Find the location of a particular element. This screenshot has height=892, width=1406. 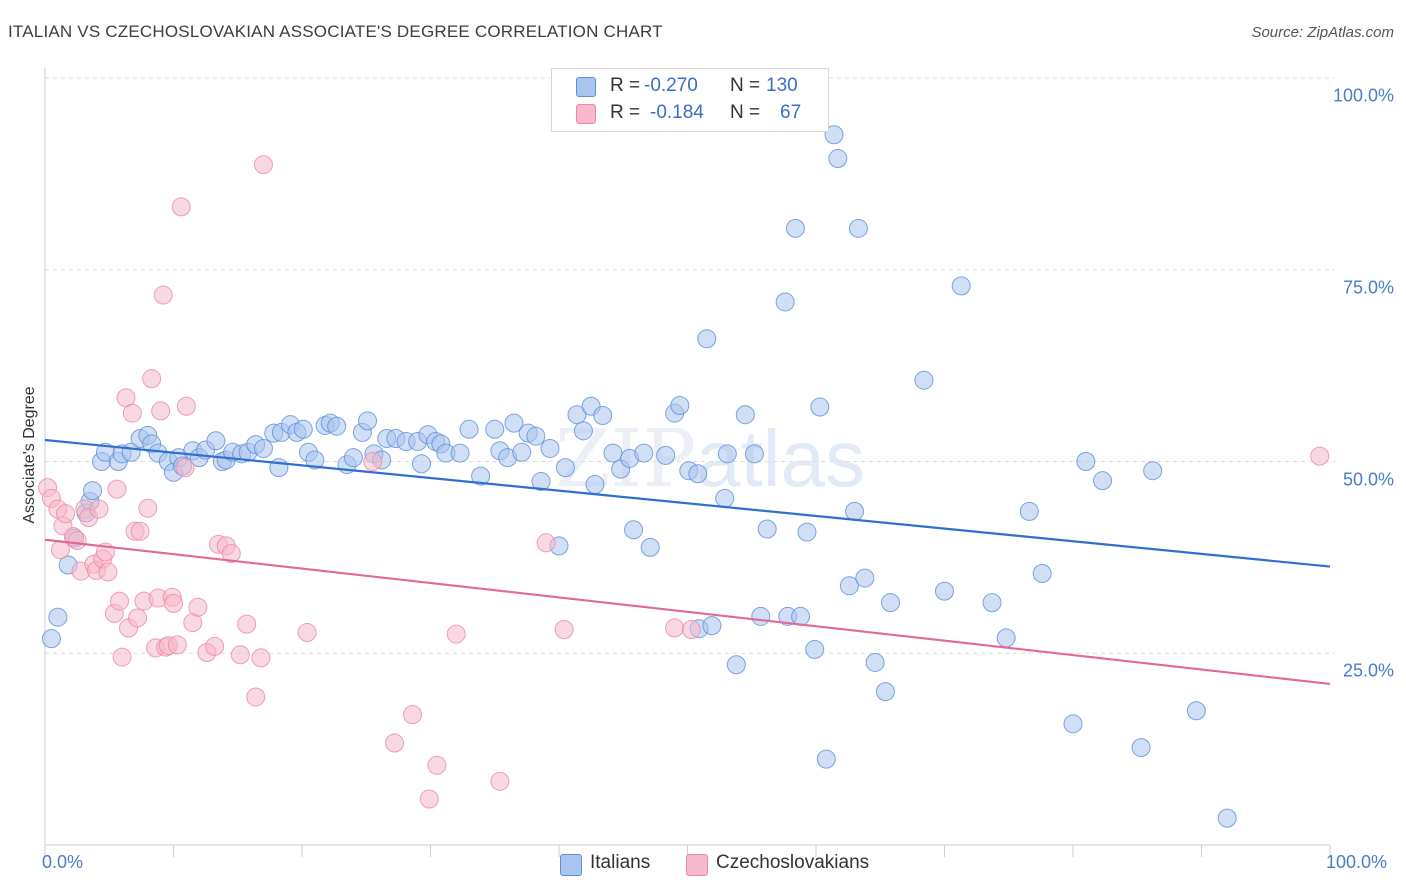

y-axis-label: Associate's Degree is located at coordinates (29, 455).